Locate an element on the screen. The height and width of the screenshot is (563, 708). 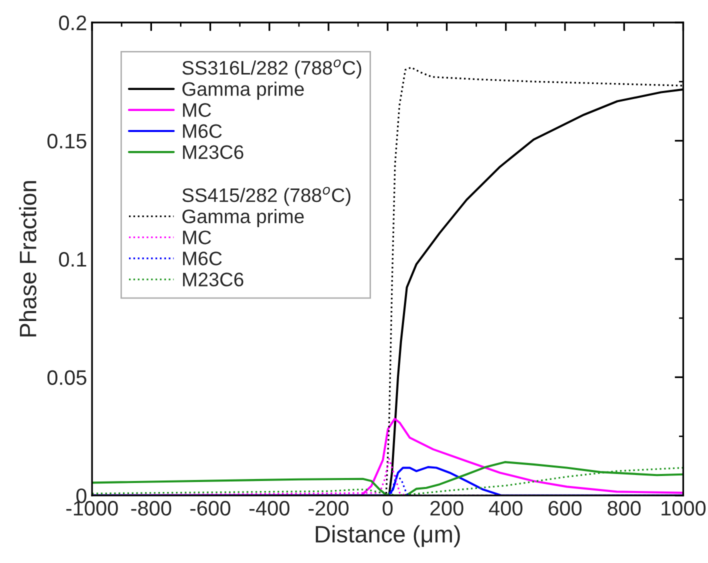
x-tick-label: -600 is located at coordinates (210, 508).